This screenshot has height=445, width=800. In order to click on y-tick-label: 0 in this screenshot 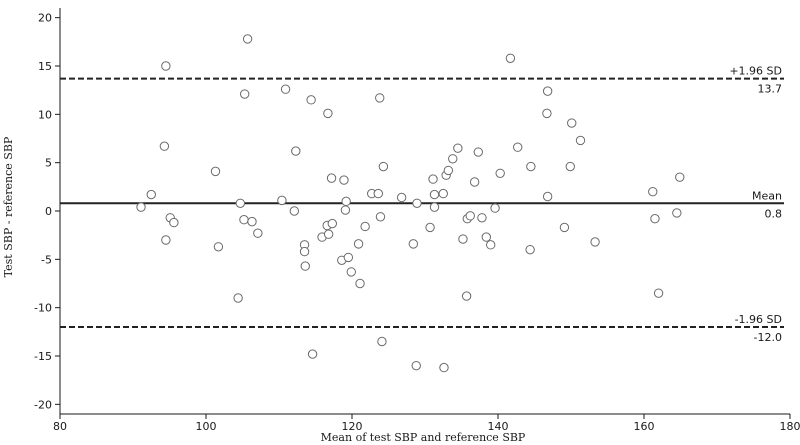, I will do `click(48, 211)`.